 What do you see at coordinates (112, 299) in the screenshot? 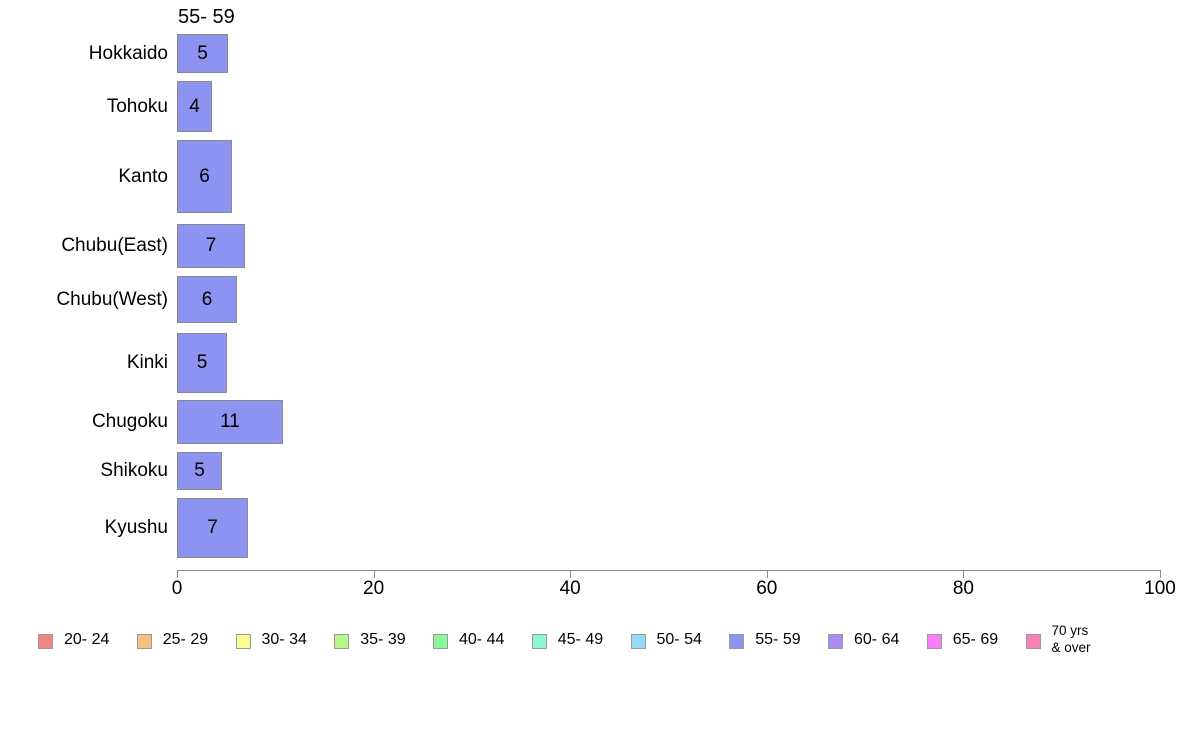
I see `category-label: Chubu(West)` at bounding box center [112, 299].